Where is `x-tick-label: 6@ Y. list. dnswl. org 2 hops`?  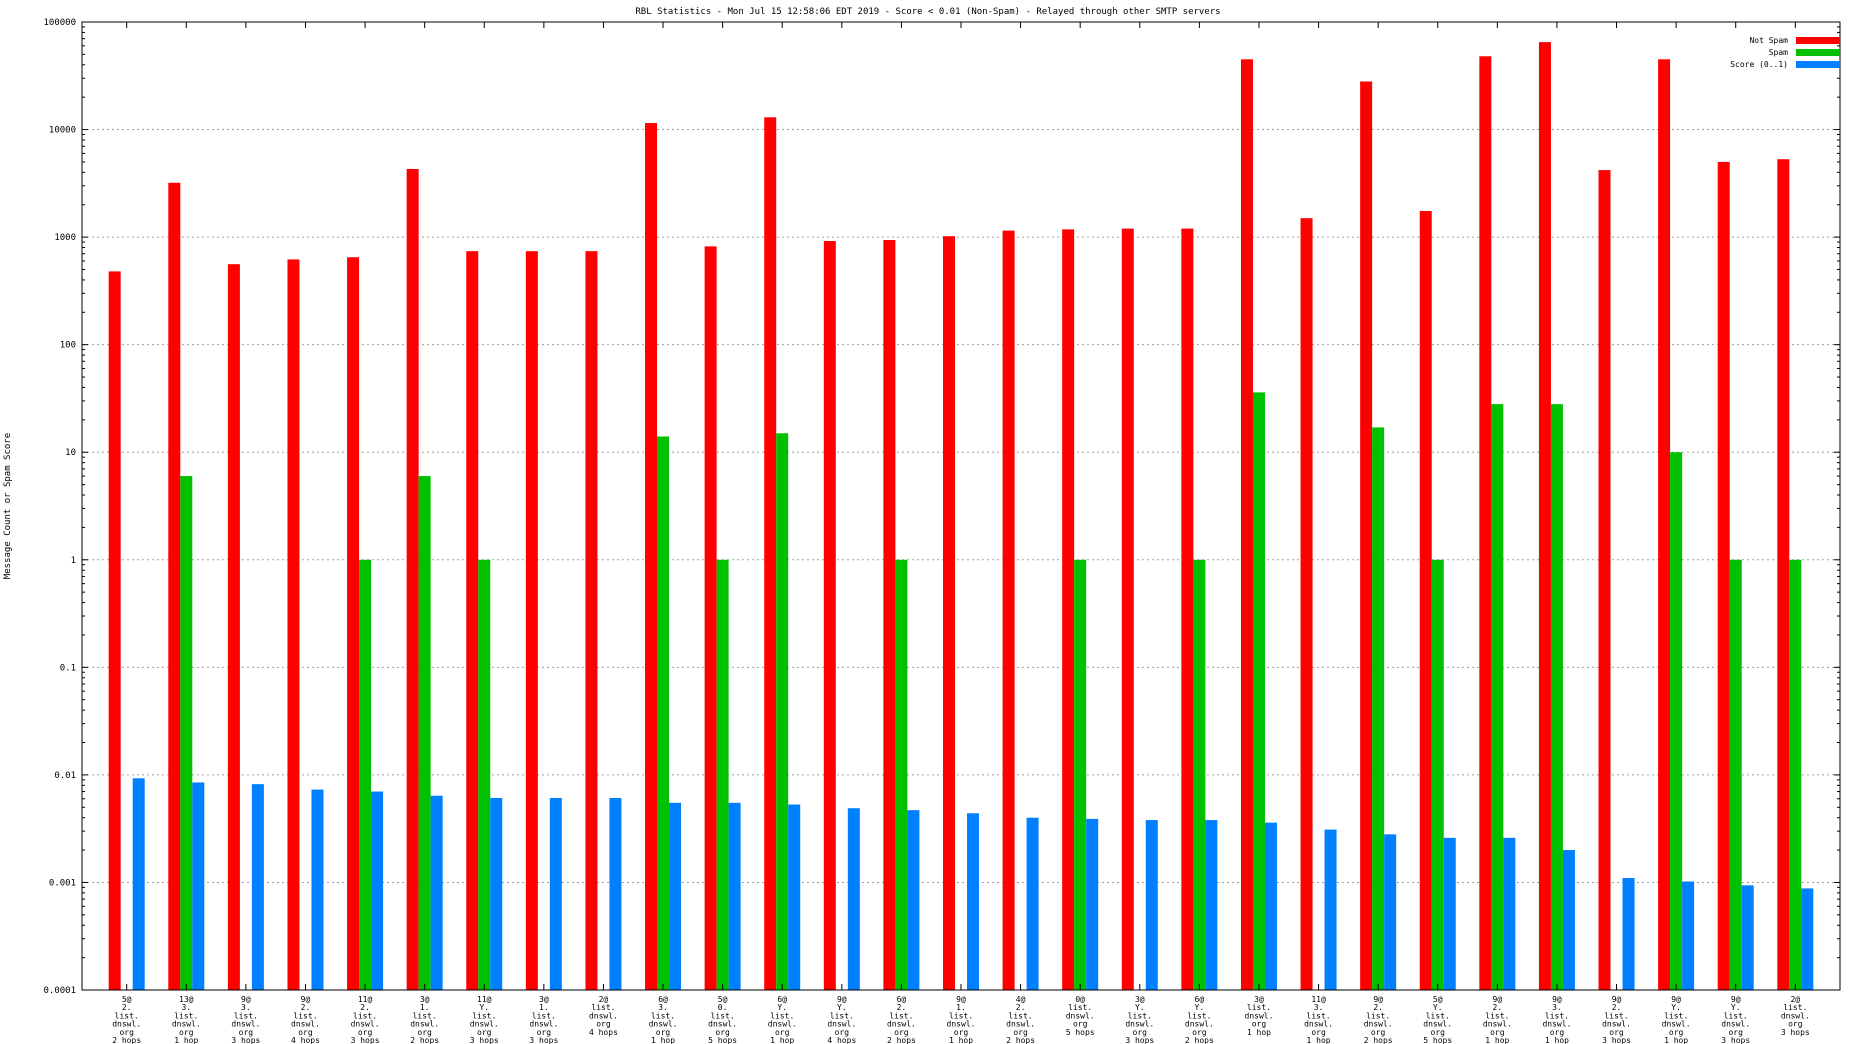
x-tick-label: 6@ Y. list. dnswl. org 2 hops is located at coordinates (1199, 1019).